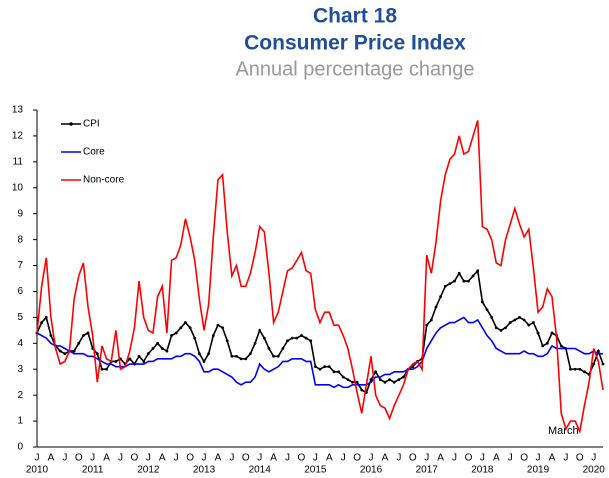  I want to click on legend-label: Core, so click(94, 152).